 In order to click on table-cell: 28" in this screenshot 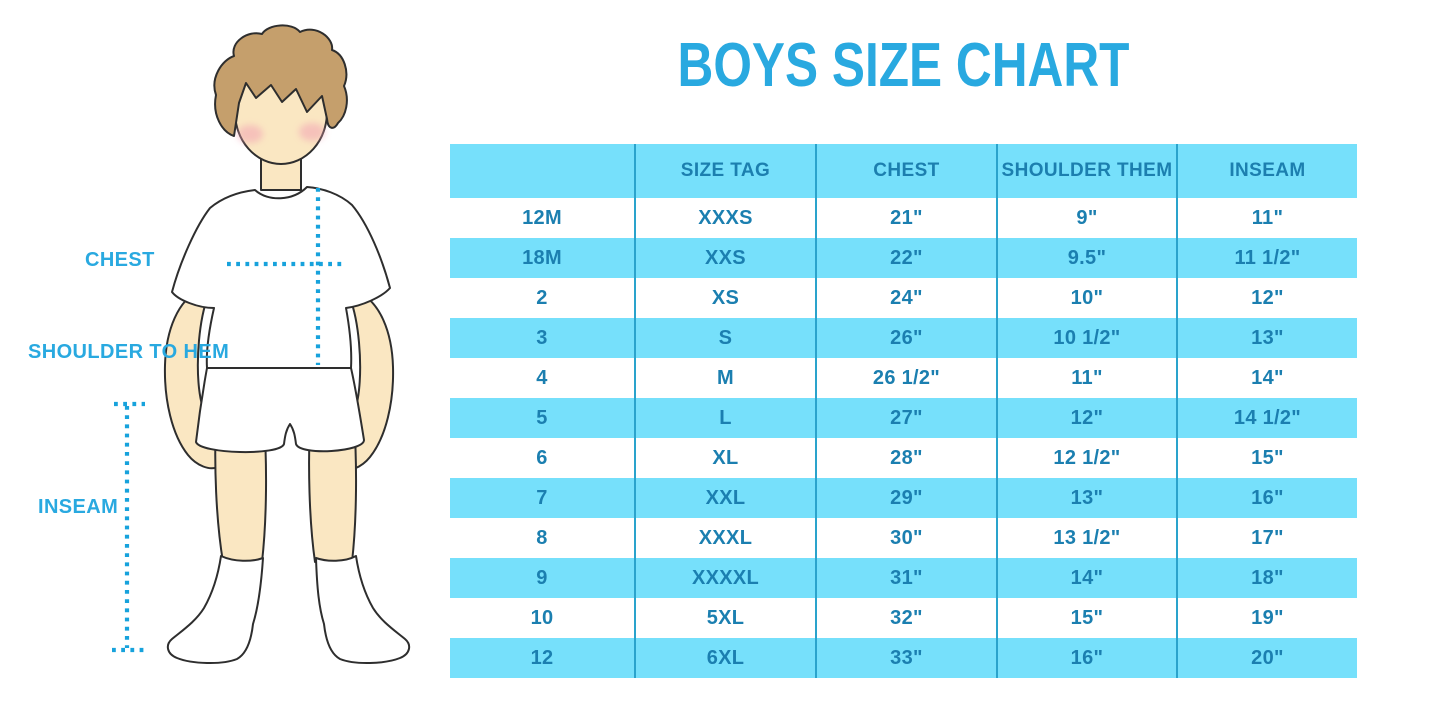, I will do `click(907, 458)`.